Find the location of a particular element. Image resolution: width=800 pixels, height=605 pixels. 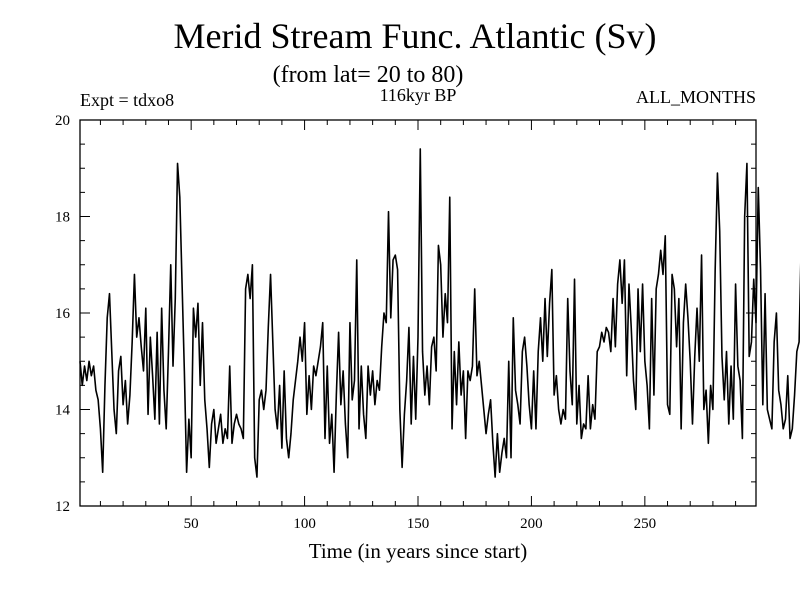

x-tick-label: 100 is located at coordinates (304, 524).